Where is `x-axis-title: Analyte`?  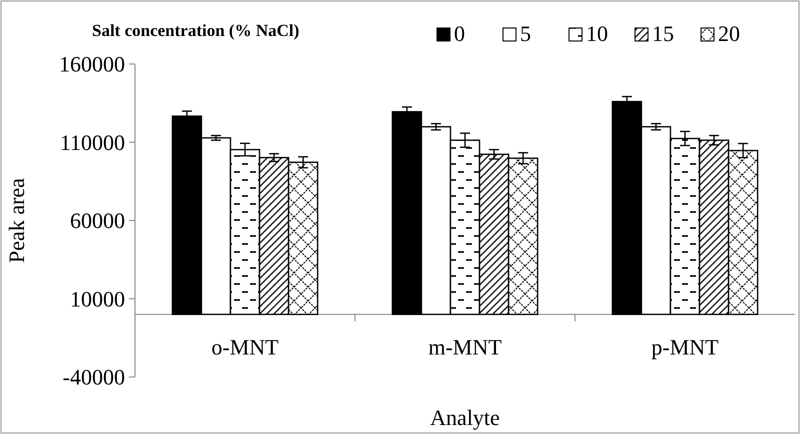 x-axis-title: Analyte is located at coordinates (465, 417).